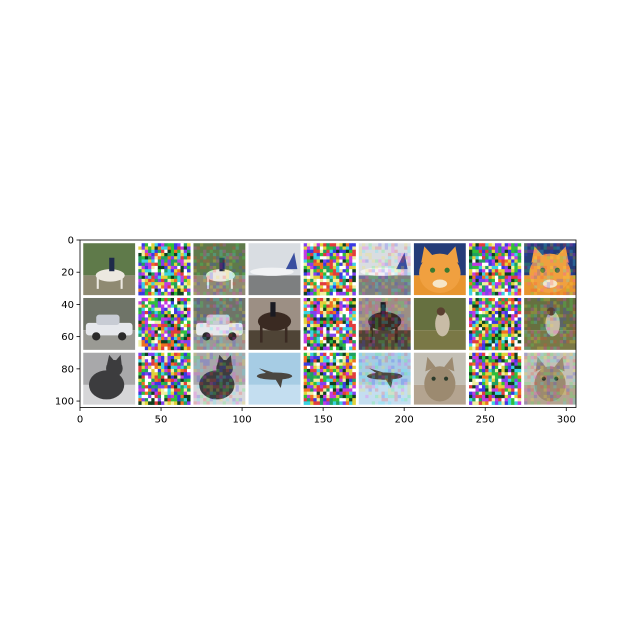  I want to click on x-tick-label: 250, so click(485, 420).